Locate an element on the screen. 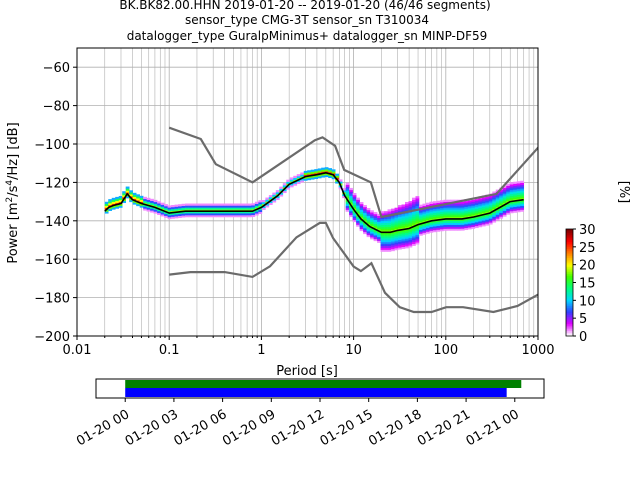 The width and height of the screenshot is (640, 480). x-axis-label: Period [s] is located at coordinates (307, 371).